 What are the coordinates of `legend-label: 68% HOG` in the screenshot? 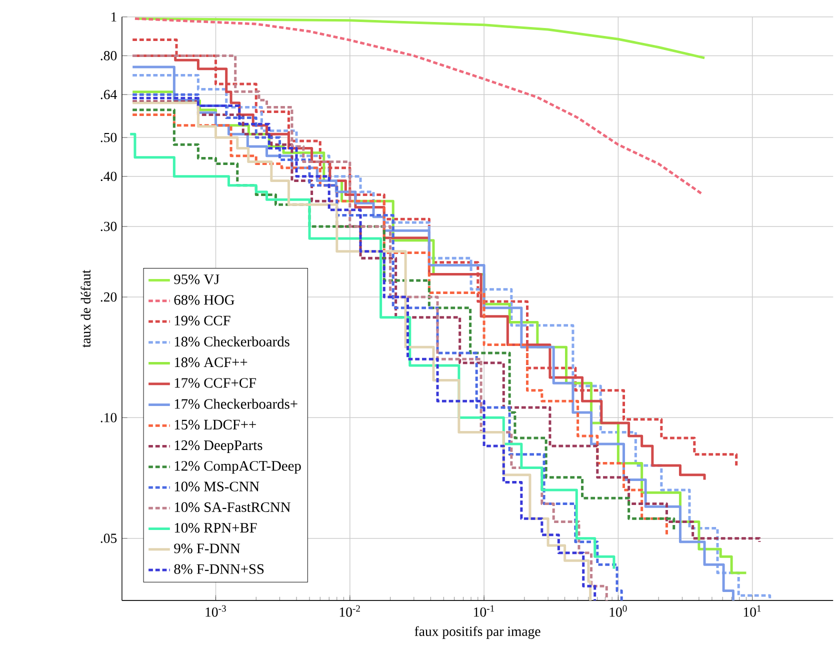 It's located at (204, 300).